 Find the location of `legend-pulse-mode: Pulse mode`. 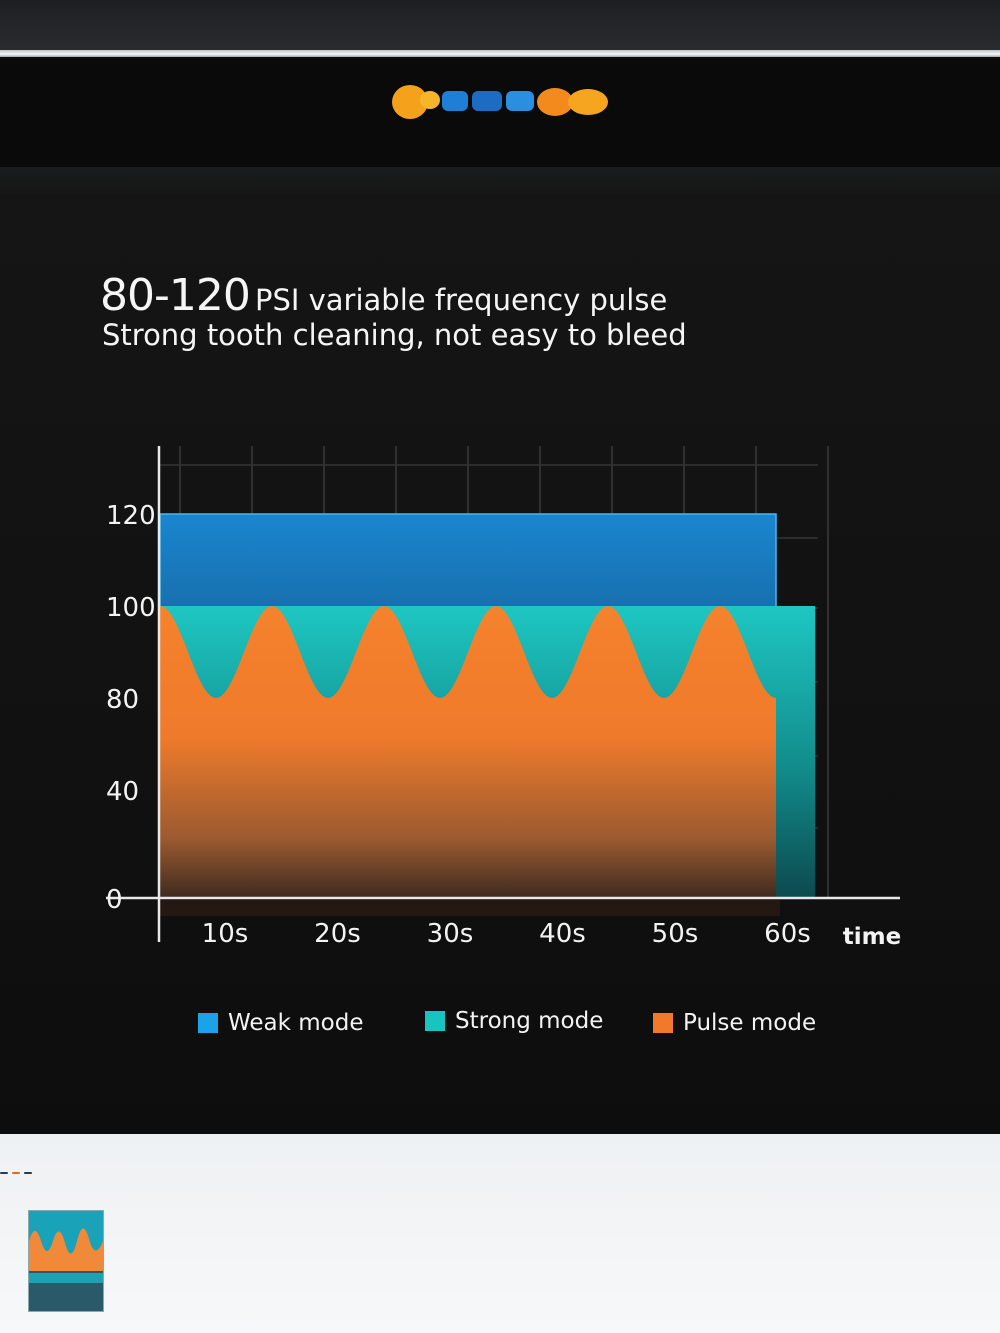

legend-pulse-mode: Pulse mode is located at coordinates (734, 1023).